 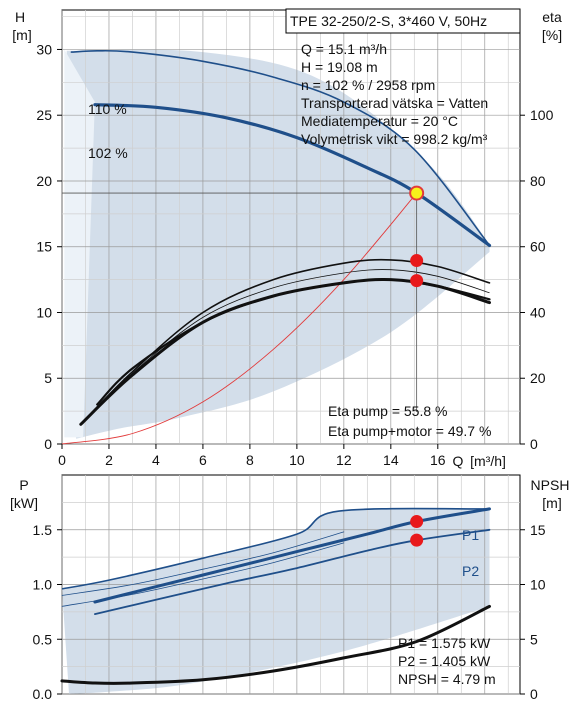 I want to click on q-axis-unit: [m³/h], so click(x=488, y=461).